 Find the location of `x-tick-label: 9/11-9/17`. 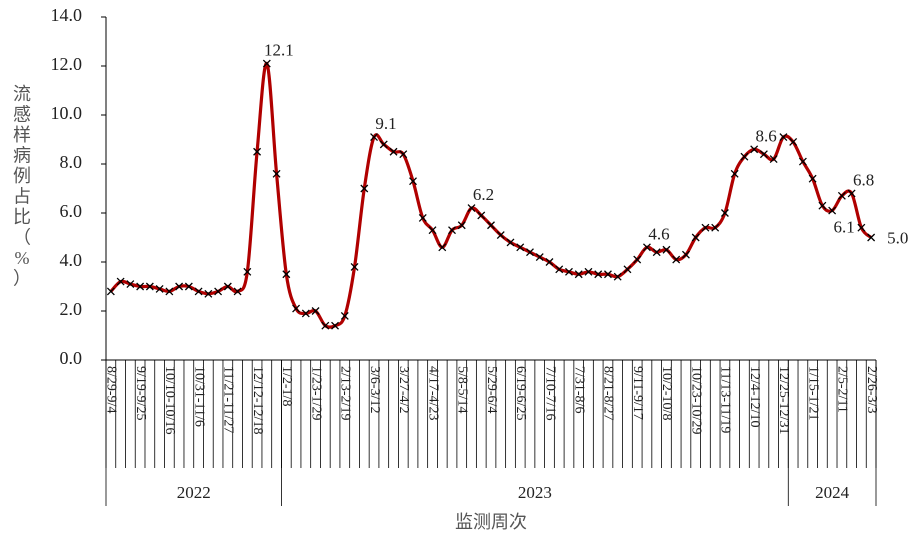

x-tick-label: 9/11-9/17 is located at coordinates (637, 393).